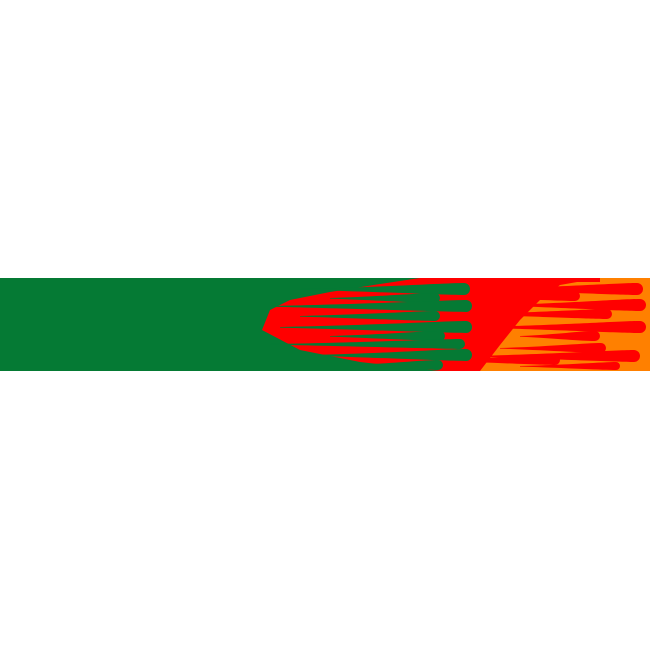 The image size is (650, 650). Describe the element at coordinates (220, 324) in the screenshot. I see `green-flame-body` at that location.